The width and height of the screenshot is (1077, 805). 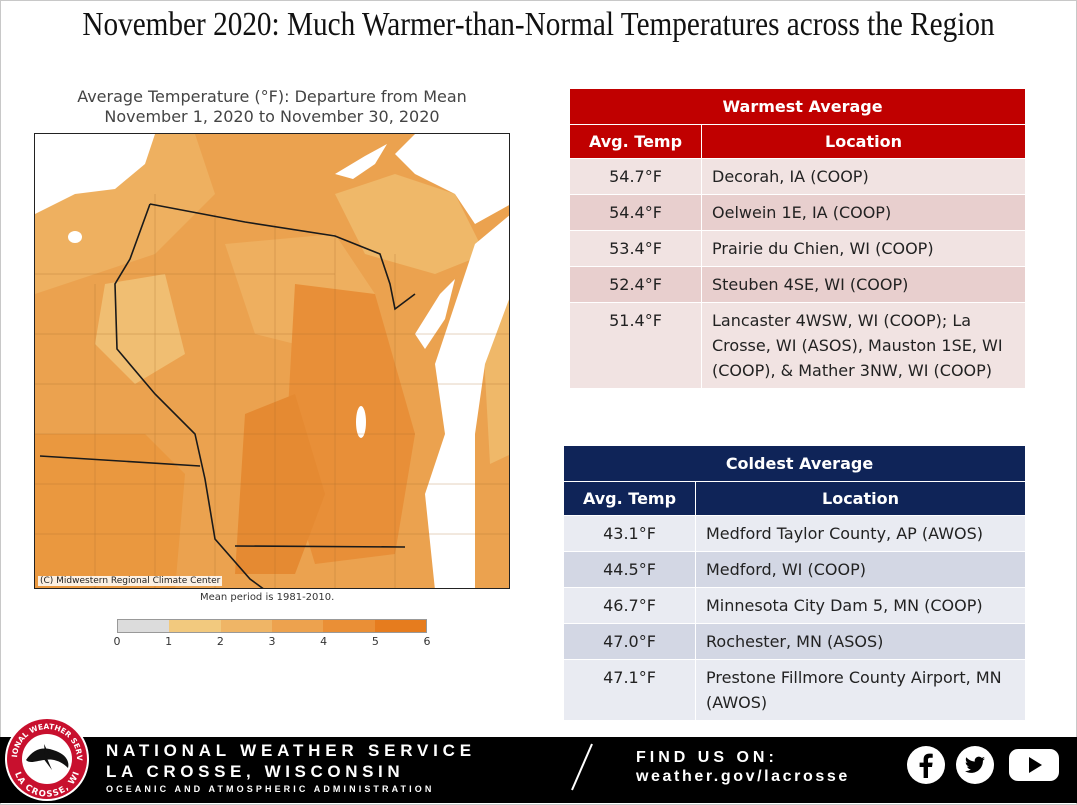 I want to click on table-row: 52.4°F Steuben 4SE, WI (COOP), so click(x=797, y=284).